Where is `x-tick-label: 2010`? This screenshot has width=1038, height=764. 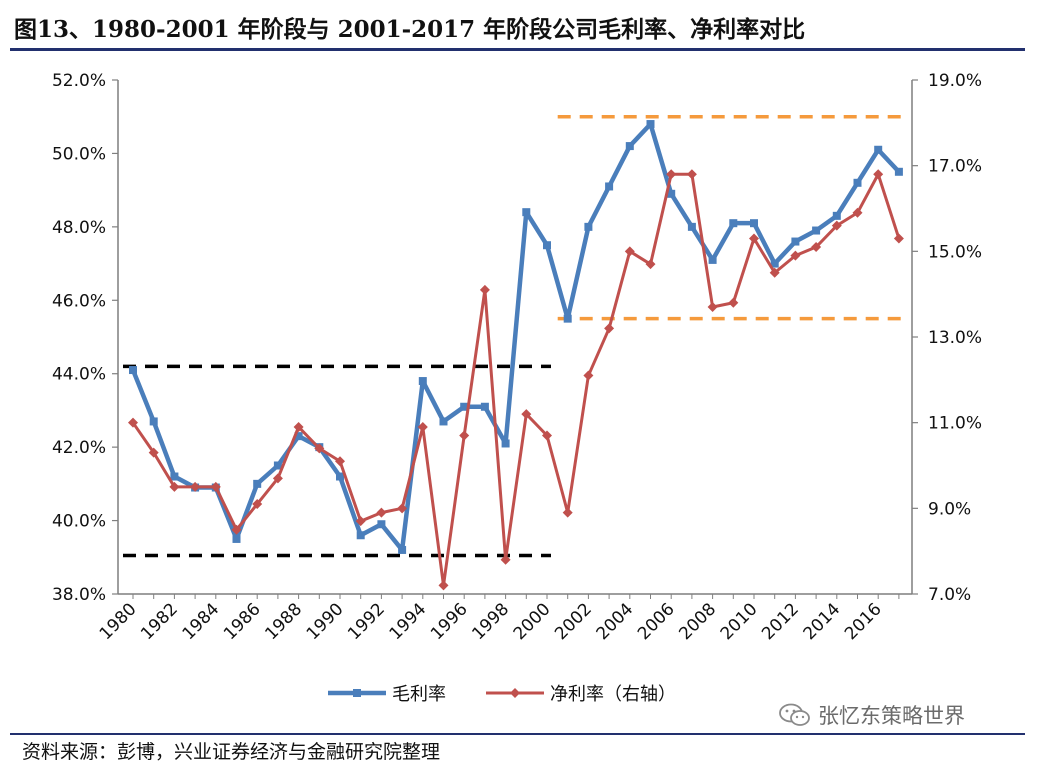 x-tick-label: 2010 is located at coordinates (739, 621).